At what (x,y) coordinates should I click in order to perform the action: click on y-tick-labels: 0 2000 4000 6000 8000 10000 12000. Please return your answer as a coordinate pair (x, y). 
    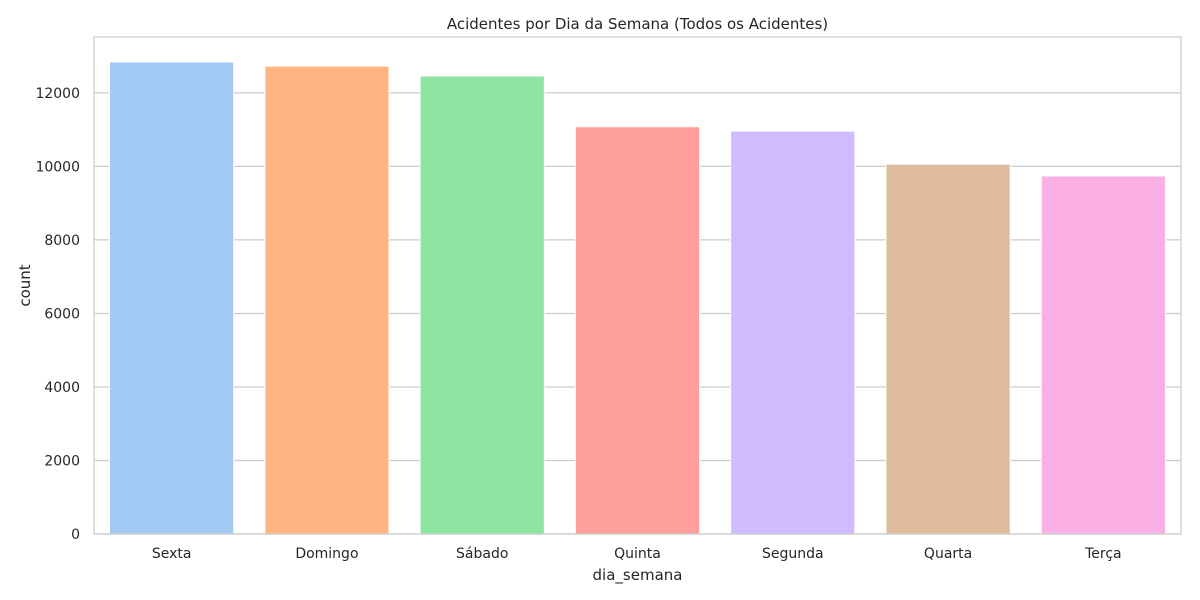
    Looking at the image, I should click on (57, 314).